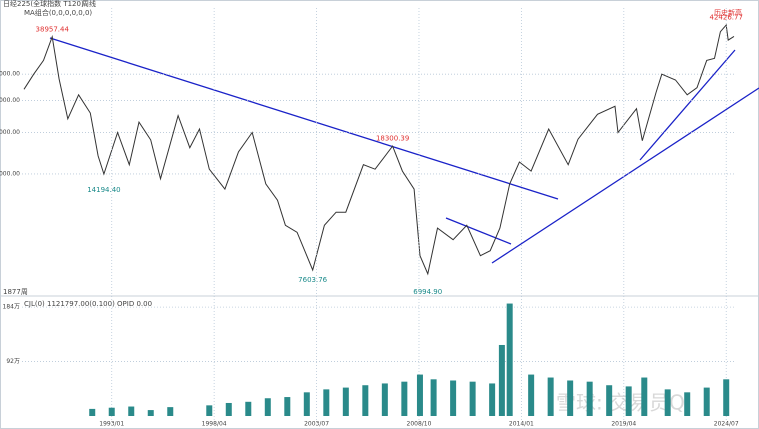 Image resolution: width=759 pixels, height=429 pixels. Describe the element at coordinates (214, 424) in the screenshot. I see `x-tick-label: 1998/04` at that location.